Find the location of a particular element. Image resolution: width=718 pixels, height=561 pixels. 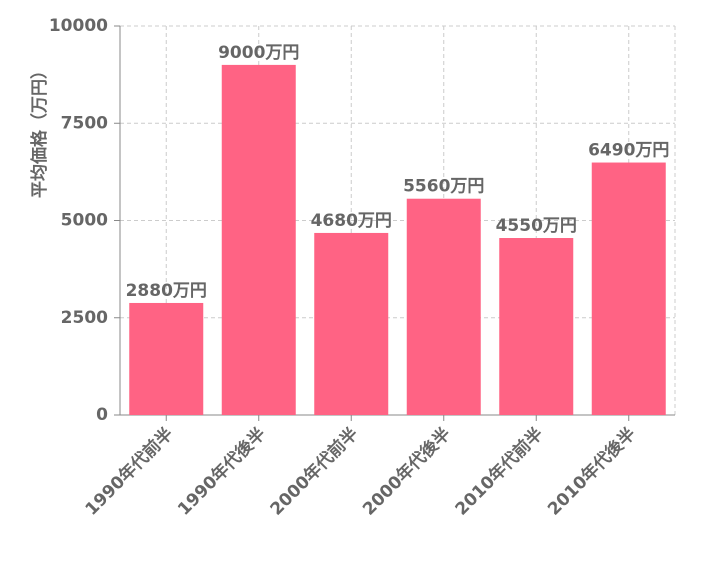

y-tick-label: 5000 is located at coordinates (84, 221).